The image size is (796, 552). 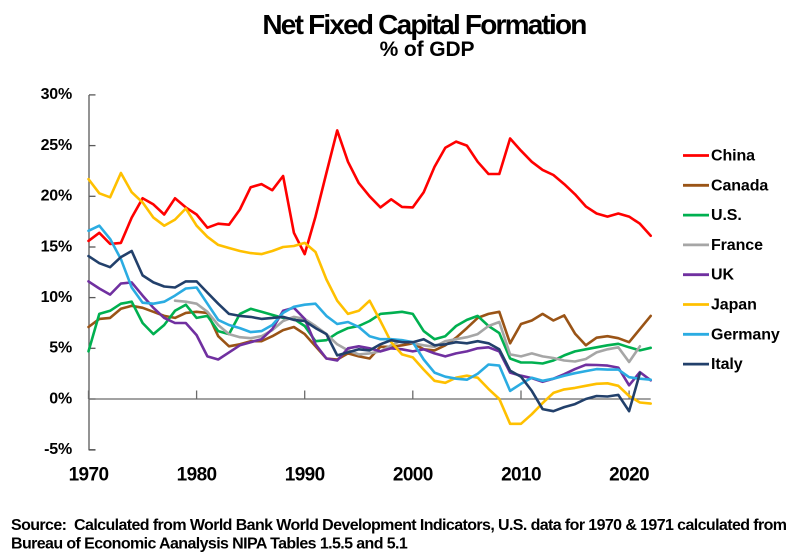 What do you see at coordinates (56, 94) in the screenshot?
I see `svg-text: 30%` at bounding box center [56, 94].